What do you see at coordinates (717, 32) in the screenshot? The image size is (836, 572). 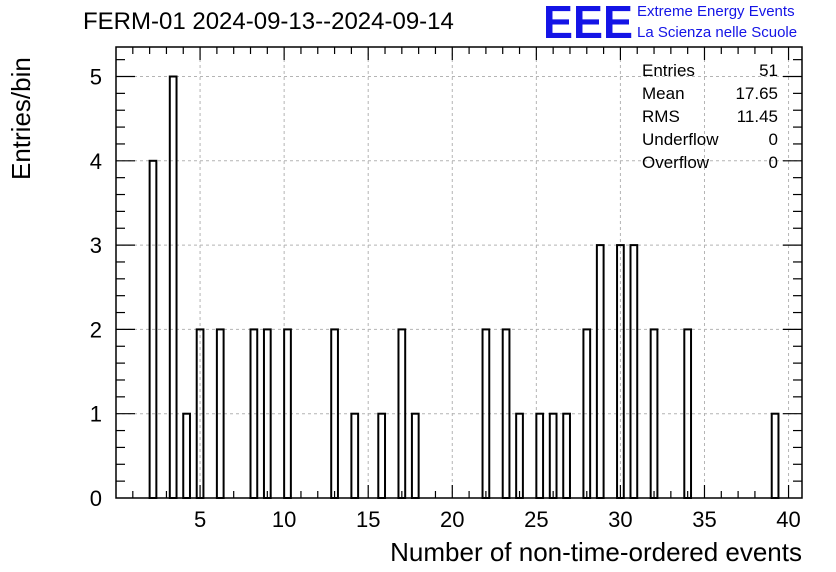 I see `logo-line-2: La Scienza nelle Scuole` at bounding box center [717, 32].